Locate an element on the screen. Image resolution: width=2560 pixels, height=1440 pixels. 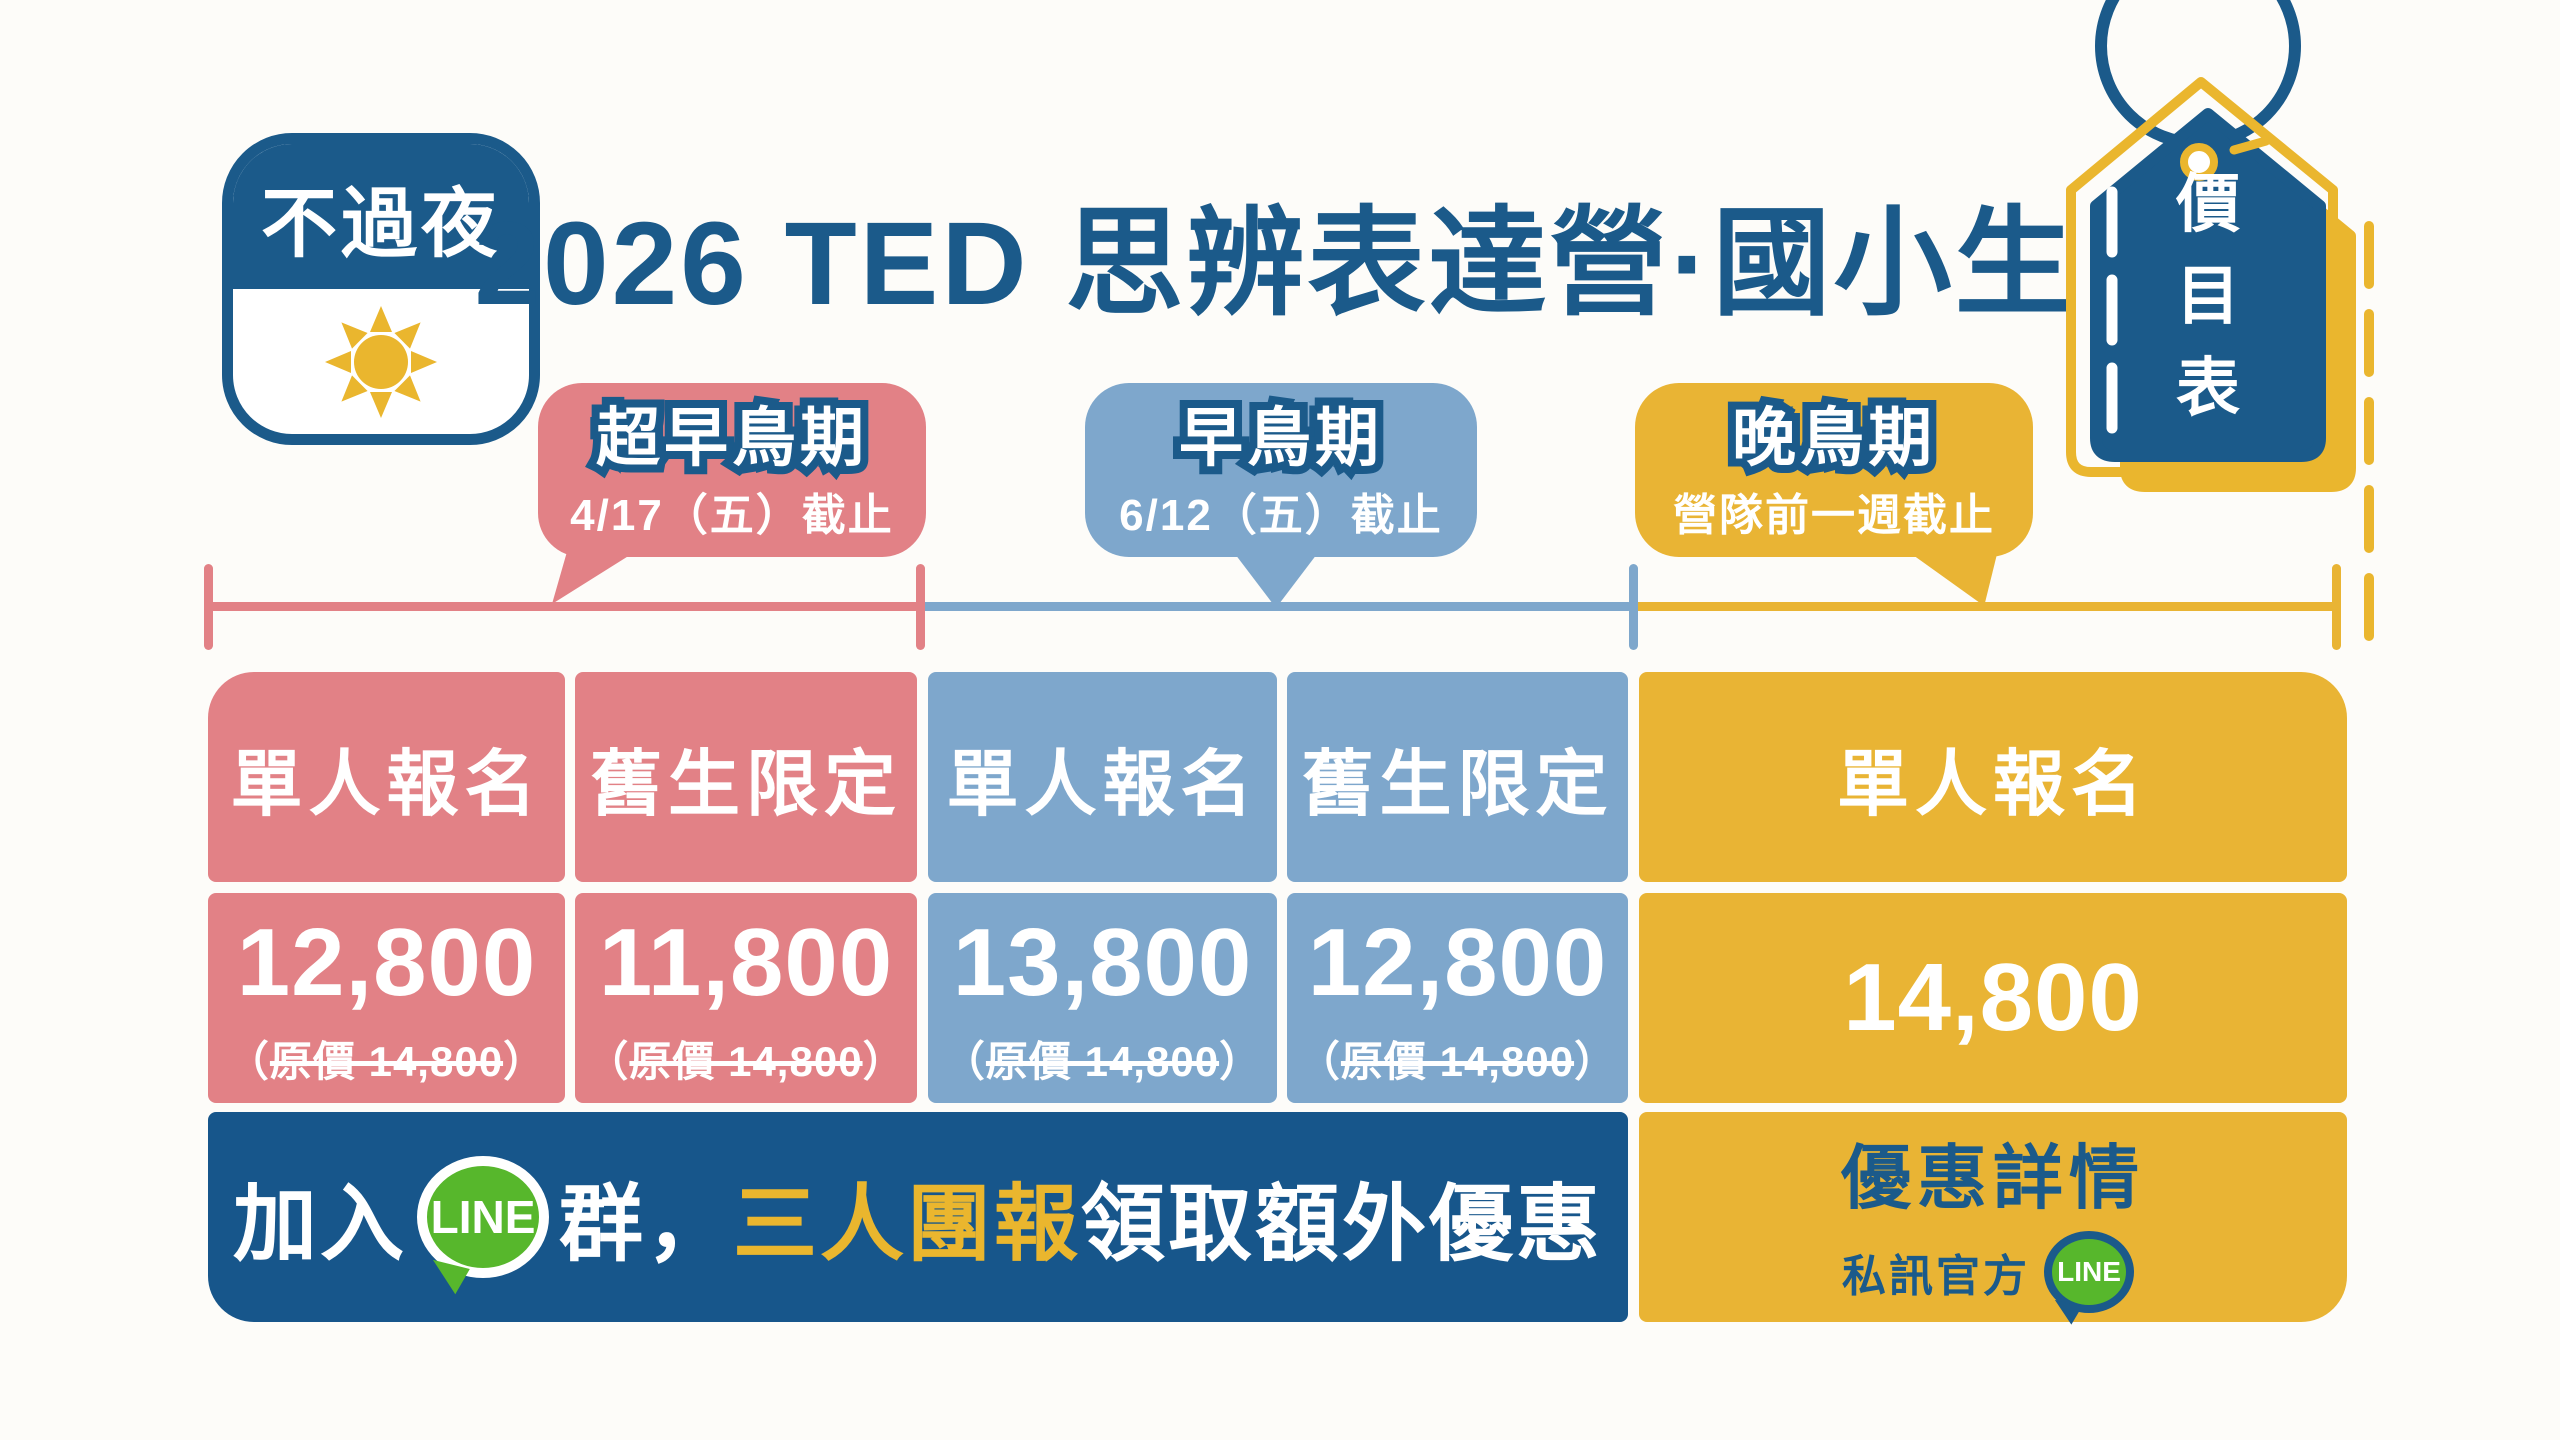
period-deadline: 6/12（五）截止 is located at coordinates (1281, 516).